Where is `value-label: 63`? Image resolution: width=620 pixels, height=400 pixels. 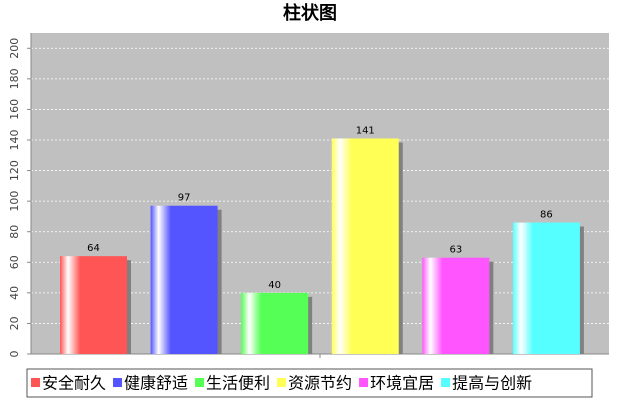 value-label: 63 is located at coordinates (455, 250).